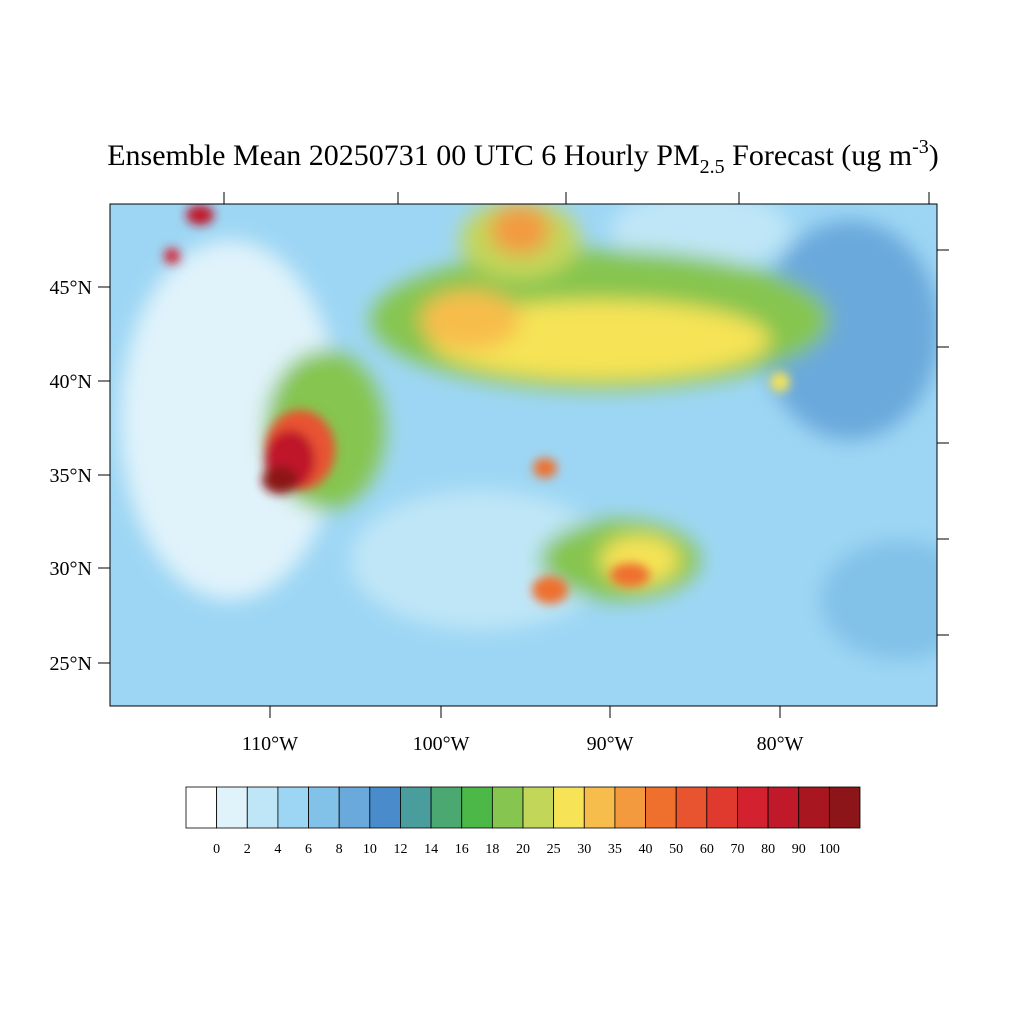 The width and height of the screenshot is (1024, 1024). What do you see at coordinates (339, 849) in the screenshot?
I see `colorbar-label: 8` at bounding box center [339, 849].